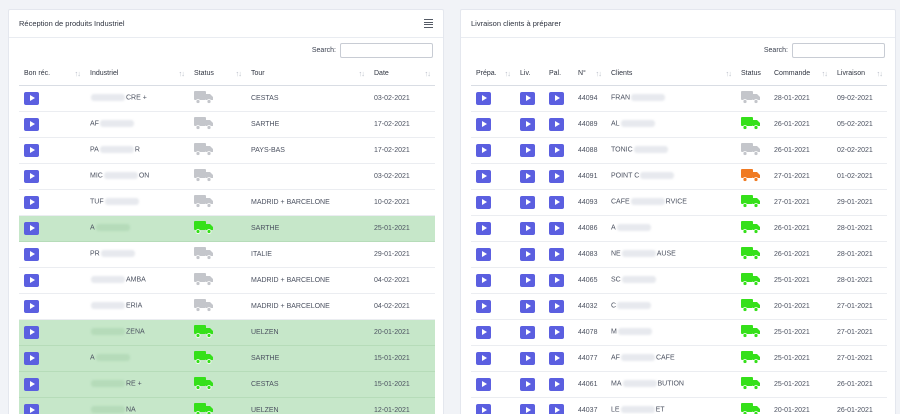 This screenshot has height=414, width=900. Describe the element at coordinates (227, 150) in the screenshot. I see `table-row: PA R PAYS-BAS 17-02-2021` at that location.